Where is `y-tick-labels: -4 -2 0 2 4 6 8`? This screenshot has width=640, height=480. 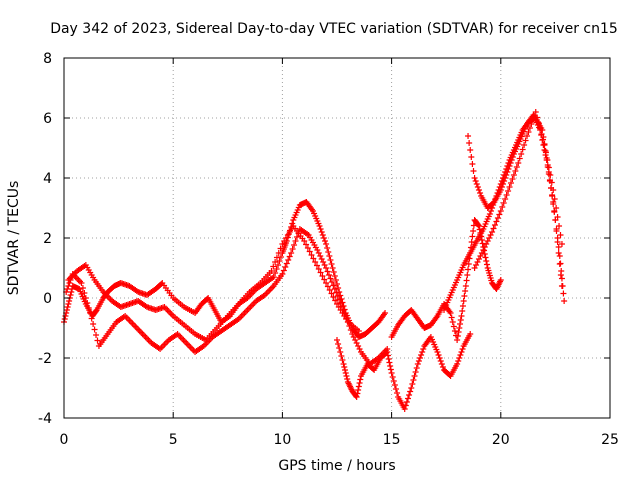 y-tick-labels: -4 -2 0 2 4 6 8 is located at coordinates (45, 239).